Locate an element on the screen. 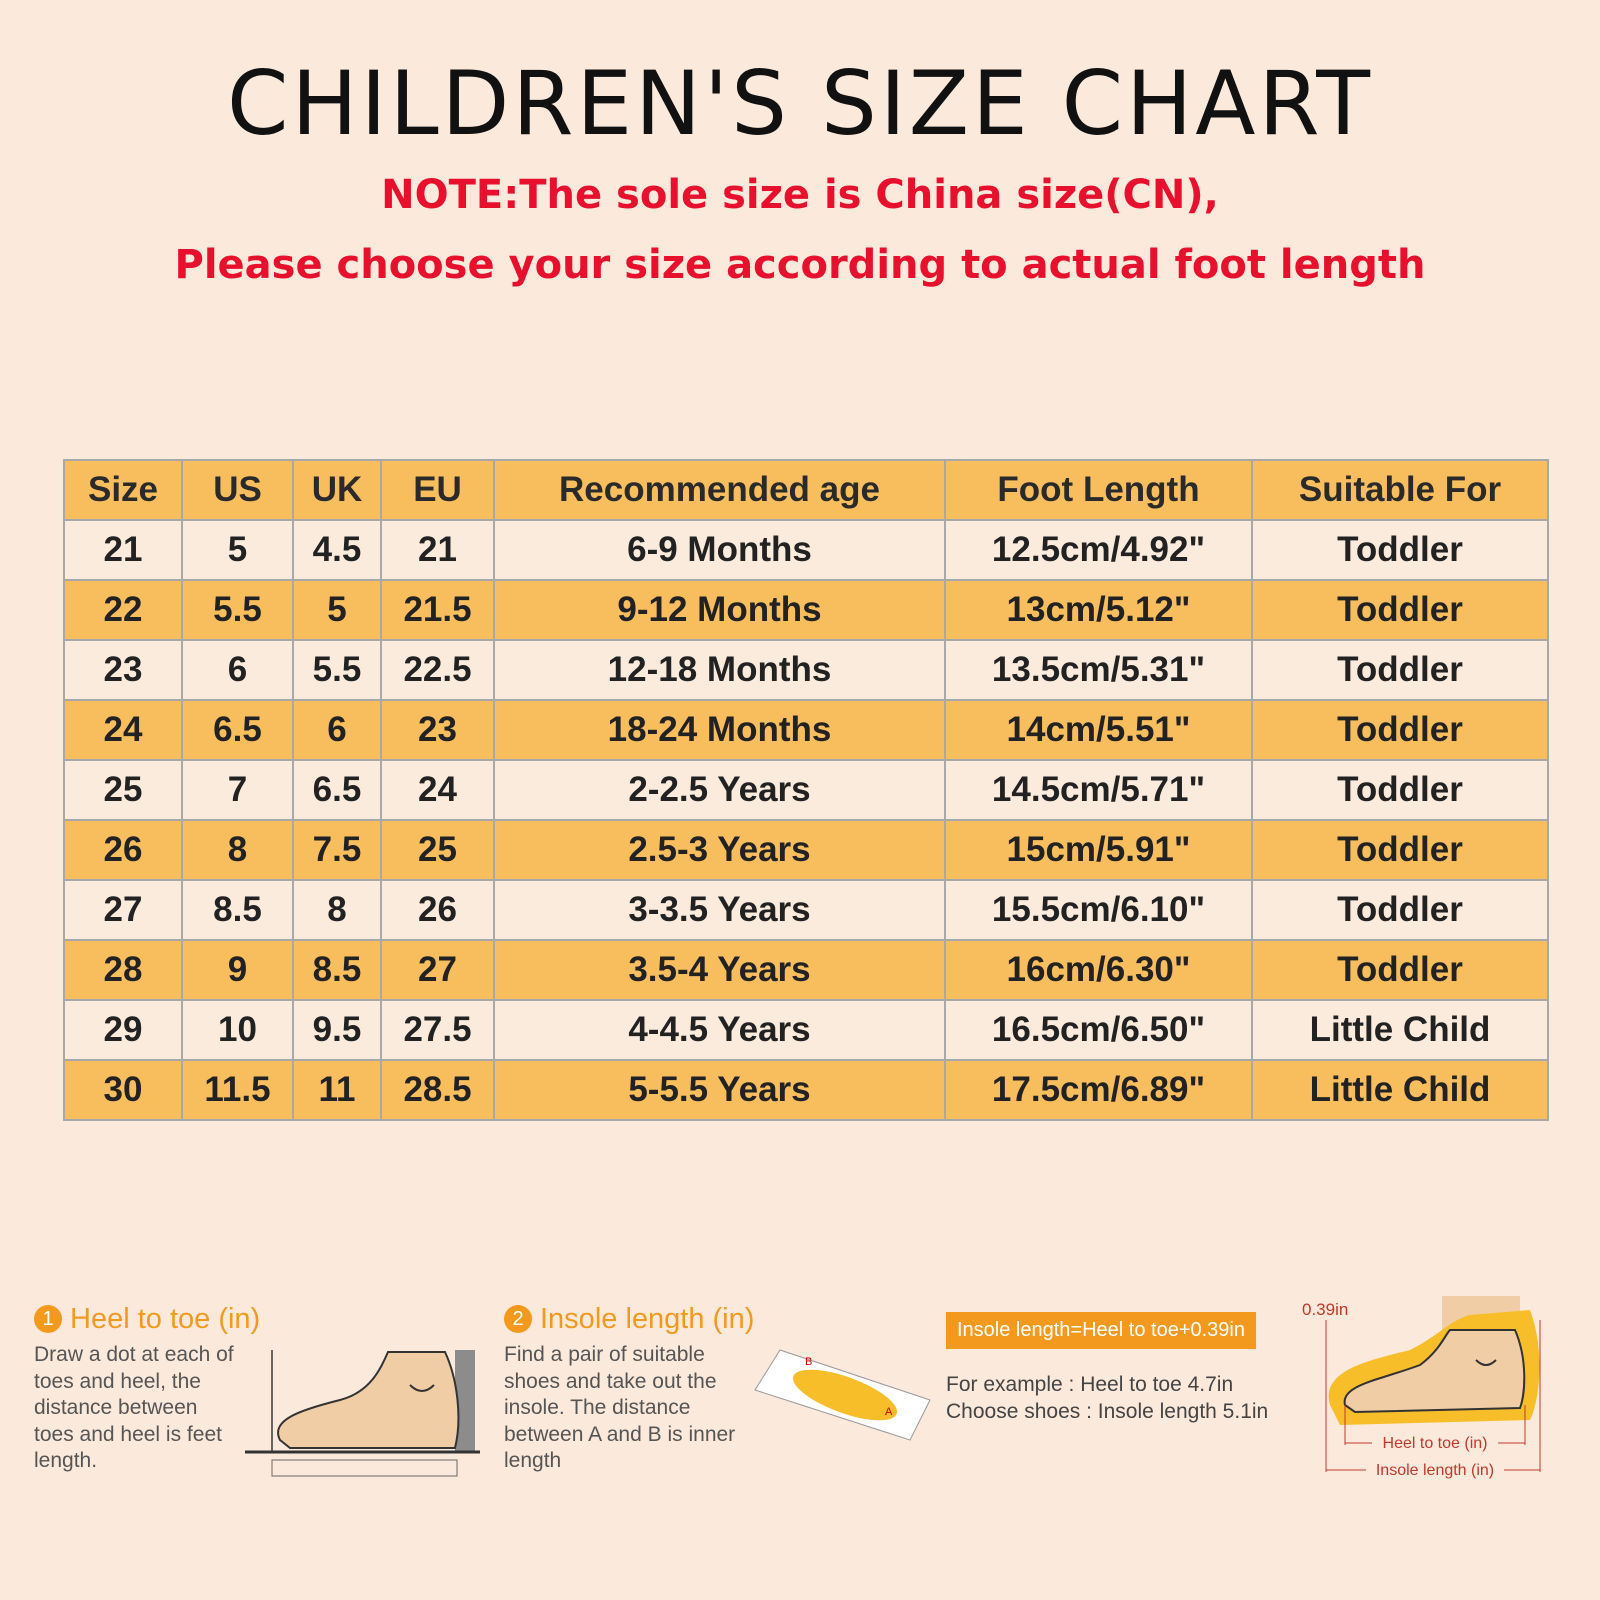 The image size is (1600, 1600). table-cell: 30 is located at coordinates (123, 1090).